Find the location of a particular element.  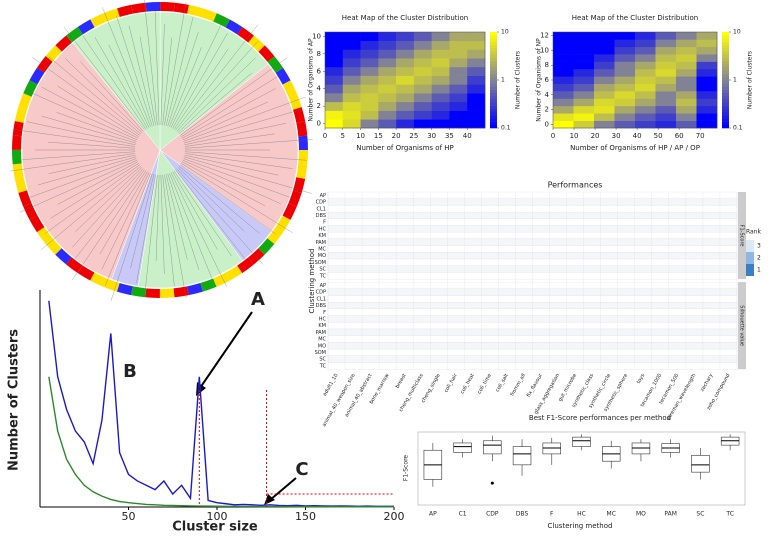

label: MC is located at coordinates (322, 249).